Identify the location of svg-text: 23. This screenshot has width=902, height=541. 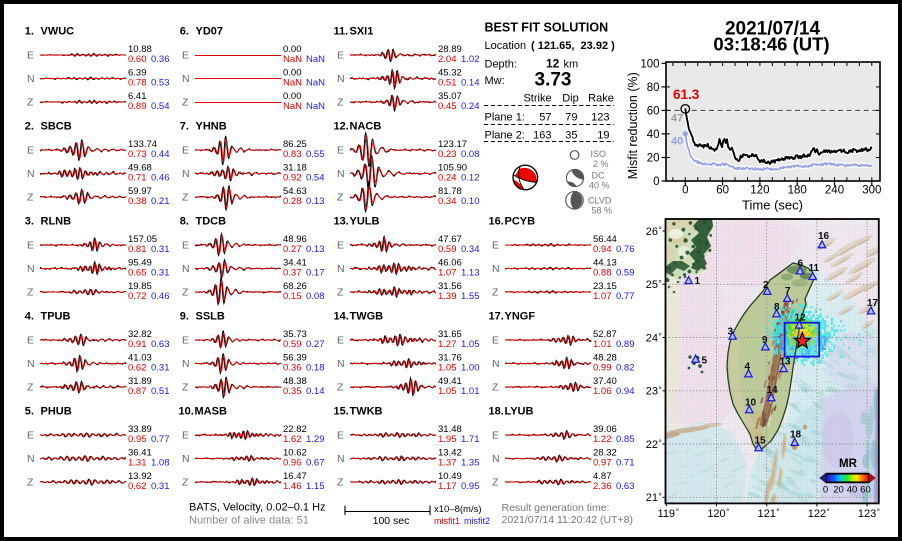
(652, 392).